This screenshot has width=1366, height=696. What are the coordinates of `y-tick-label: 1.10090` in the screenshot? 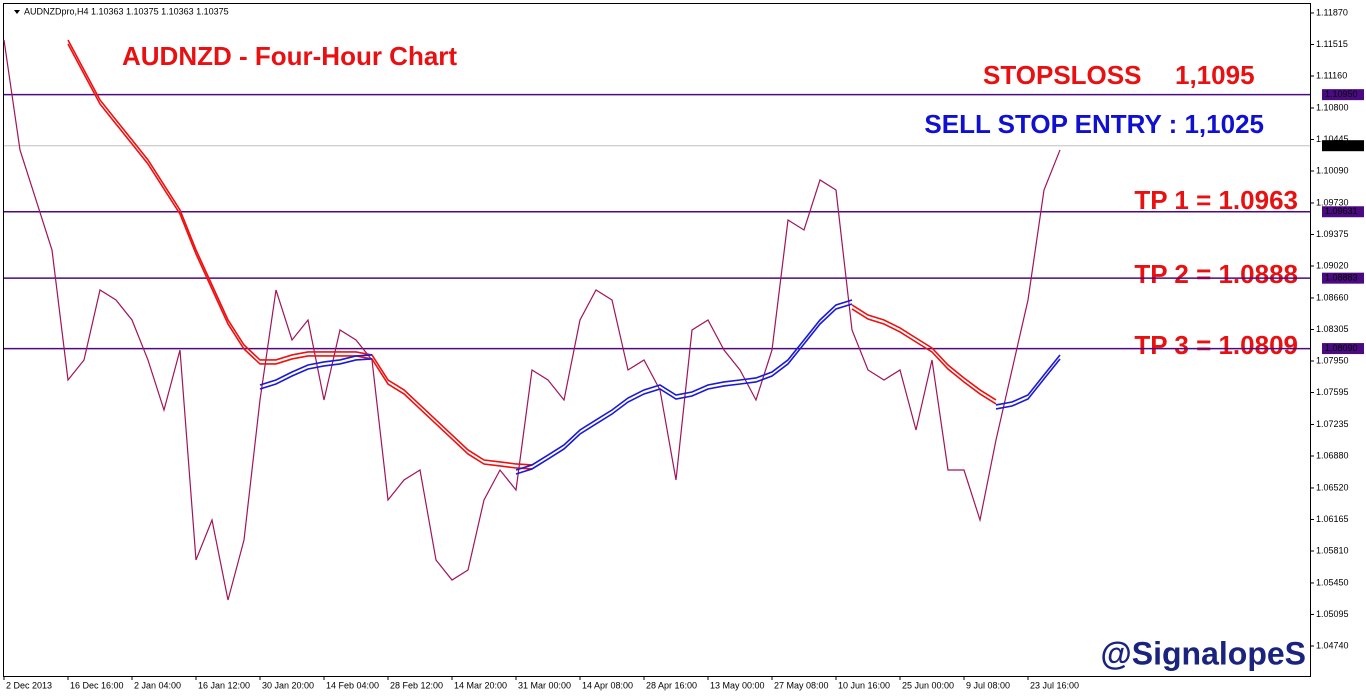 It's located at (1332, 170).